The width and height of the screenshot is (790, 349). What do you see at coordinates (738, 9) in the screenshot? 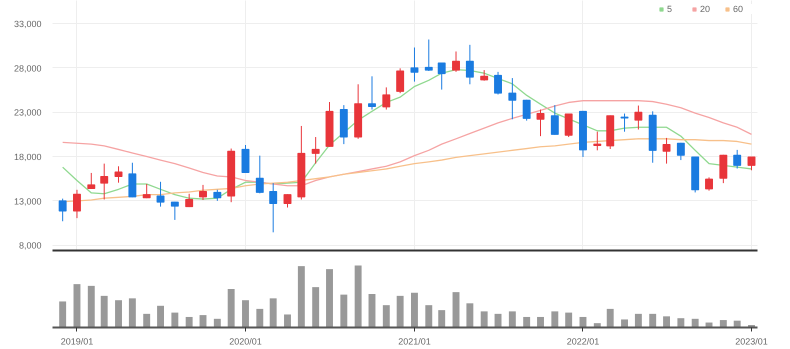
I see `legend-label: 60` at bounding box center [738, 9].